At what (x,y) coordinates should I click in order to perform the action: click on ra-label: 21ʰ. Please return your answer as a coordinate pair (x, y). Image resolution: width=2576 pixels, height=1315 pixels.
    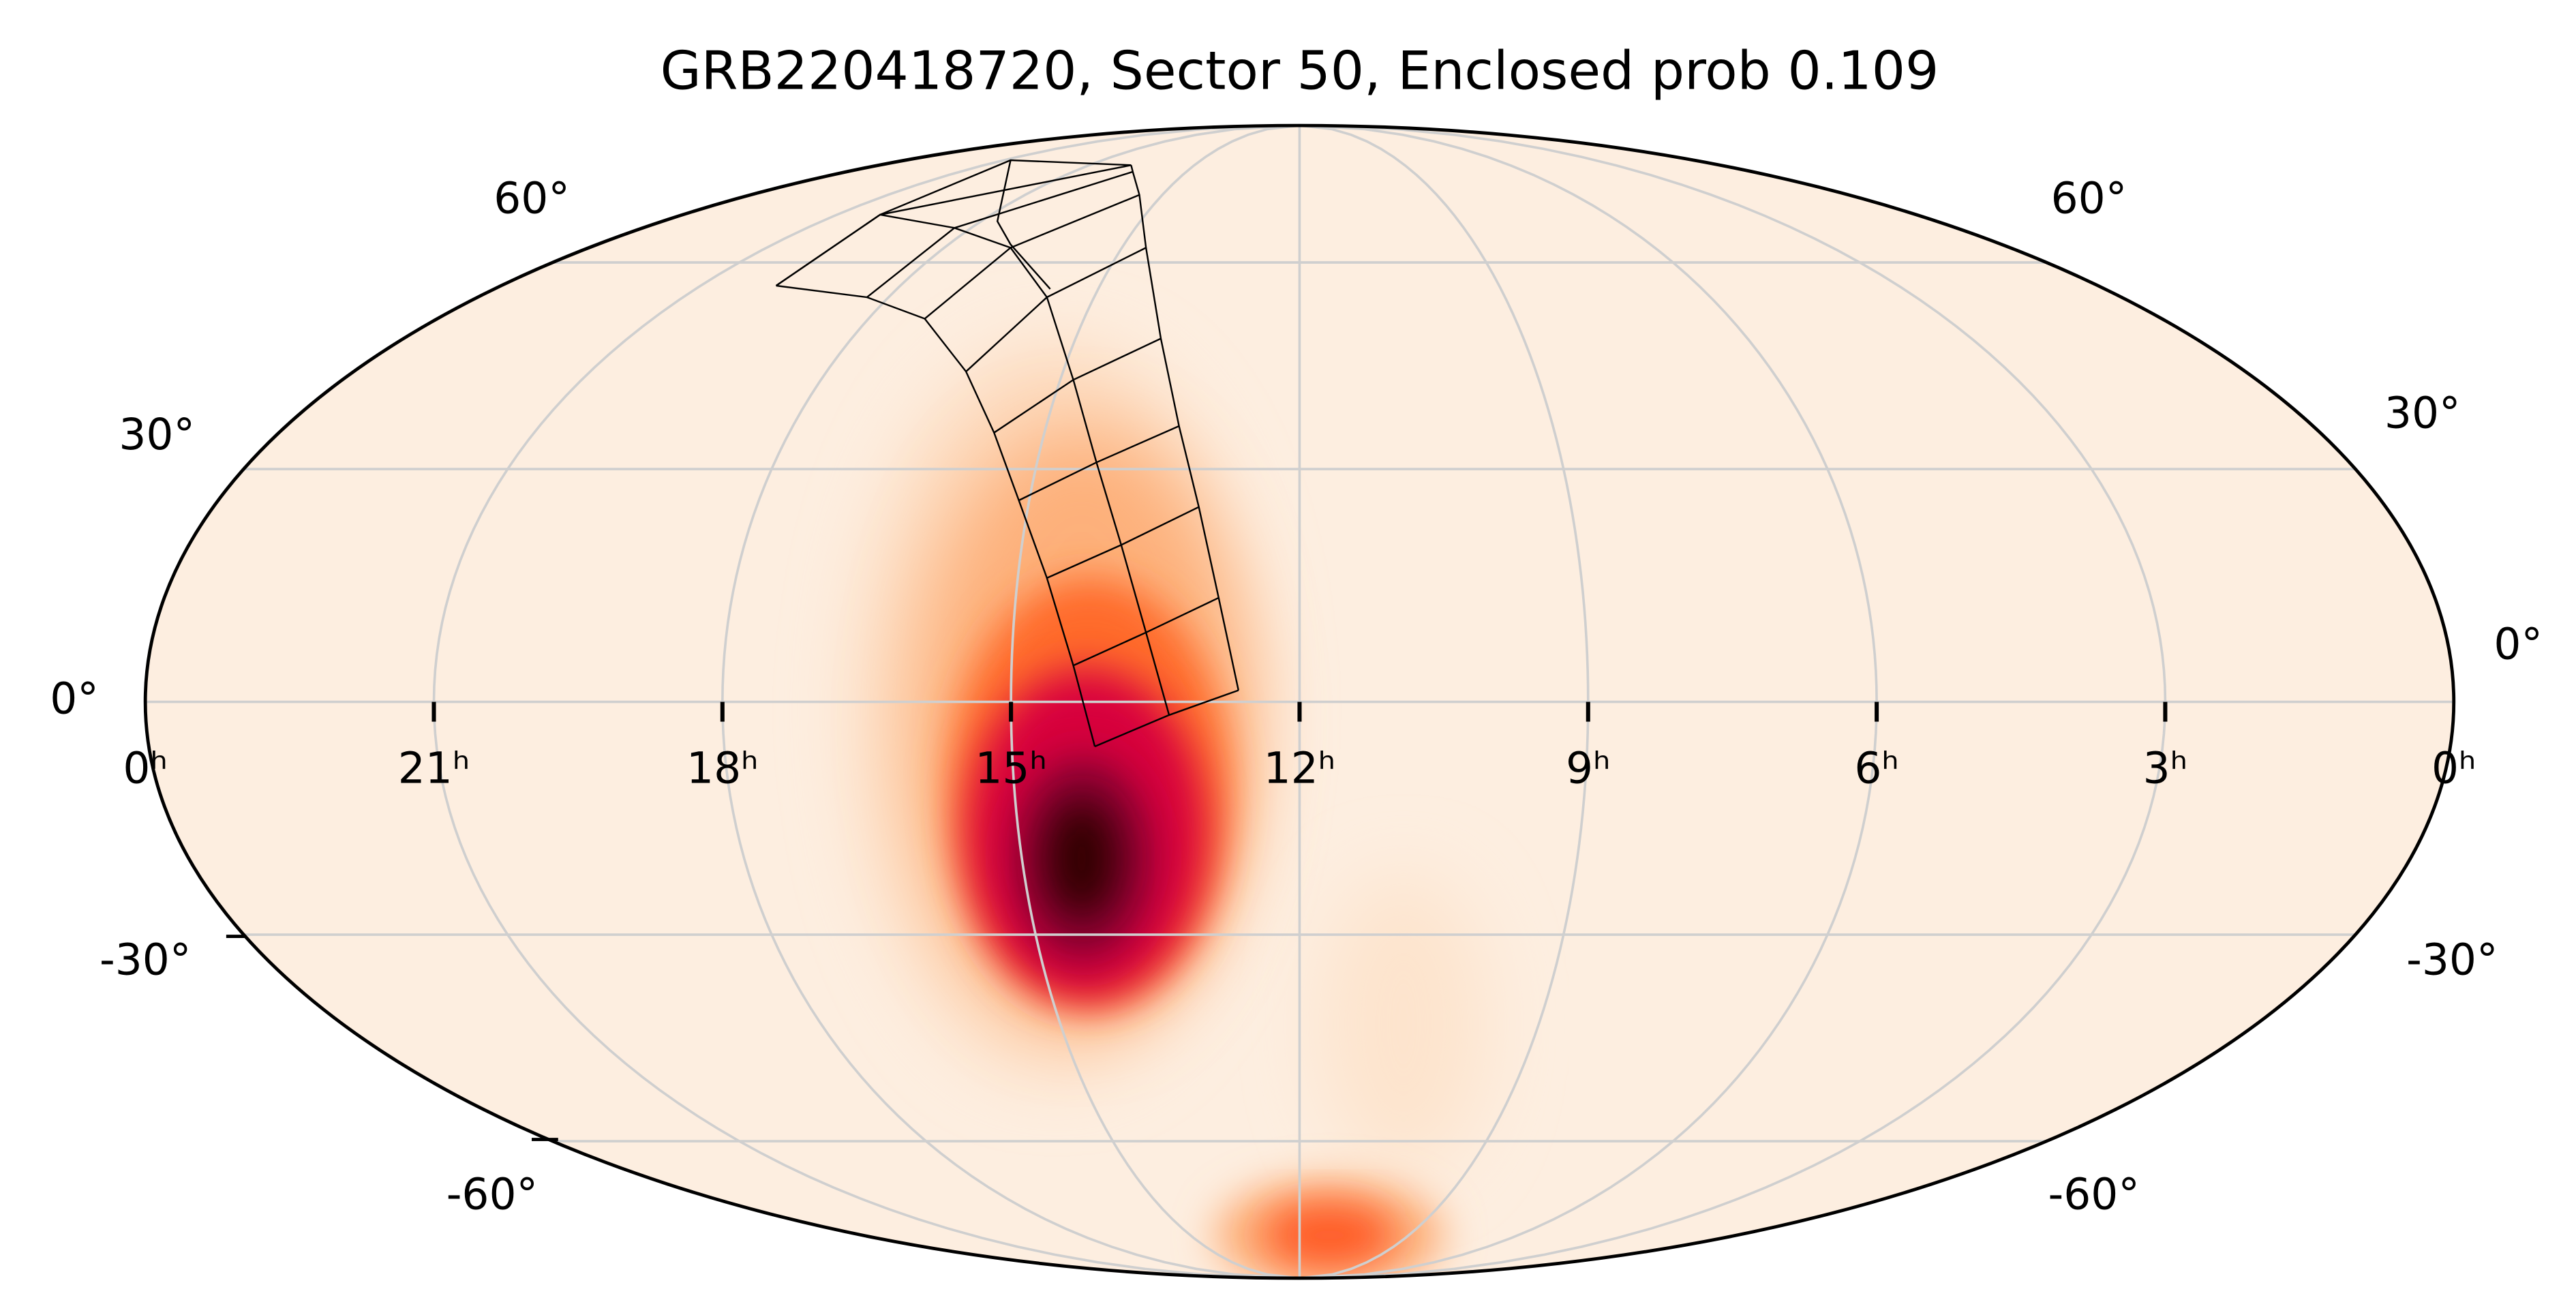
    Looking at the image, I should click on (434, 768).